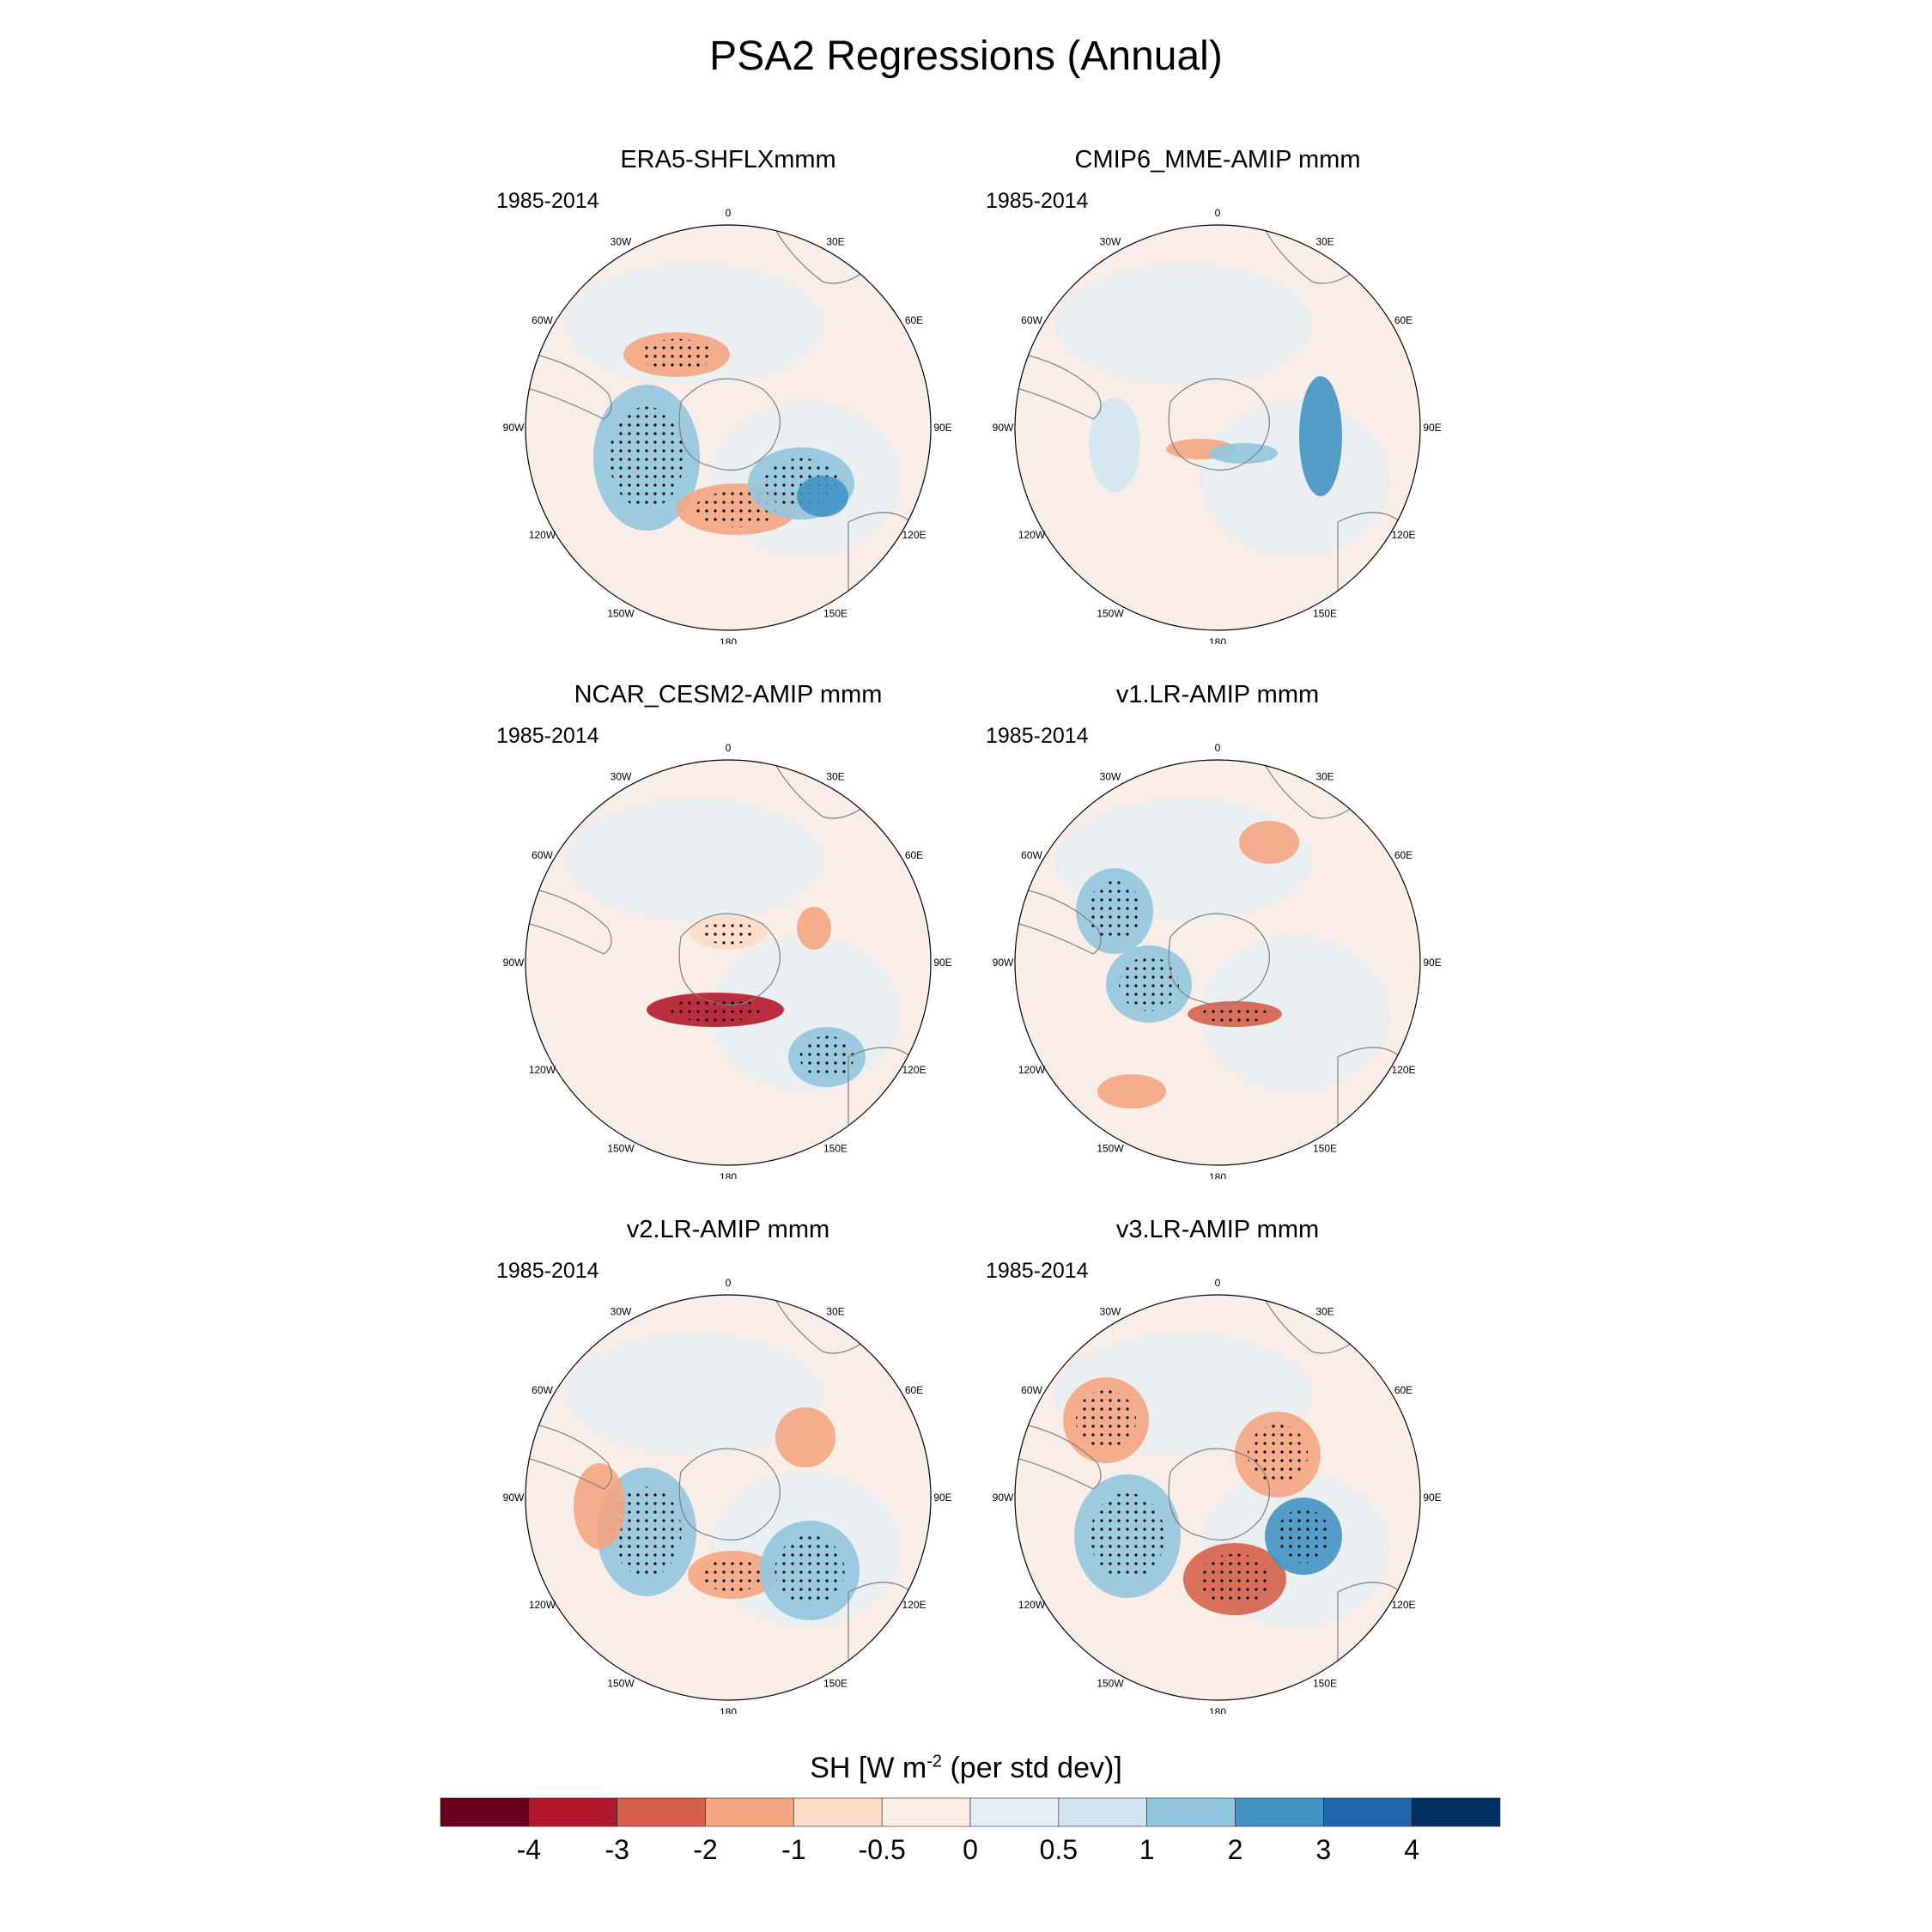 The width and height of the screenshot is (1932, 1932). What do you see at coordinates (705, 1850) in the screenshot?
I see `colorbar-tick-label: -2` at bounding box center [705, 1850].